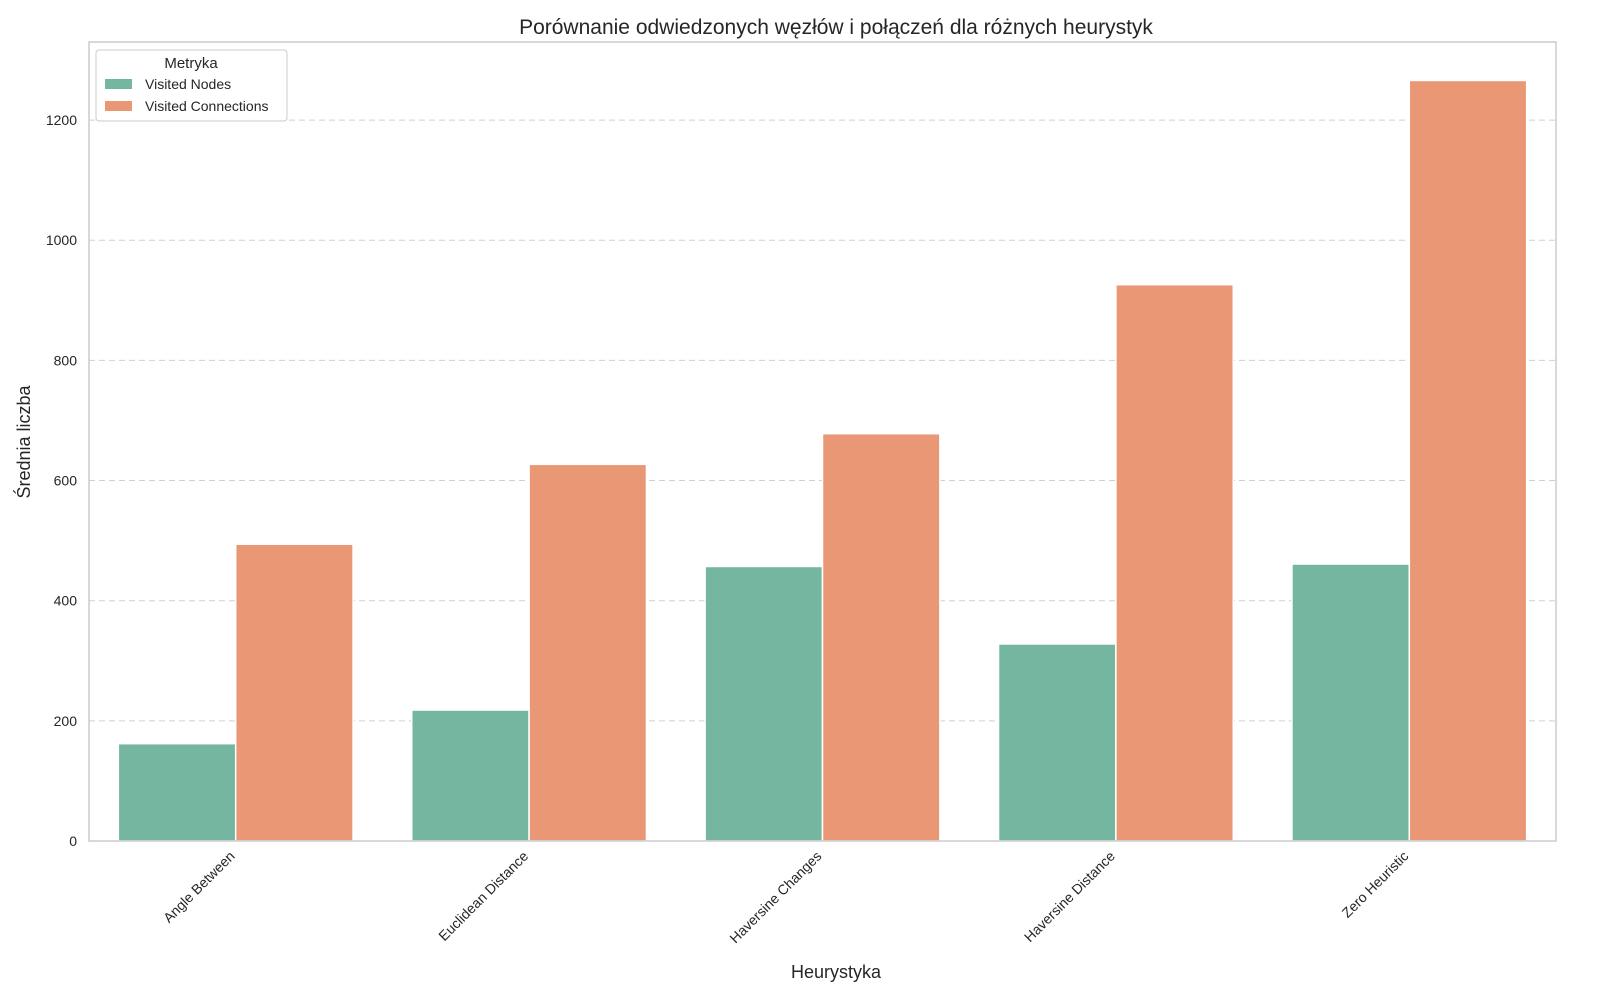 The width and height of the screenshot is (1600, 1005). Describe the element at coordinates (61, 240) in the screenshot. I see `y-tick-label: 1000` at that location.